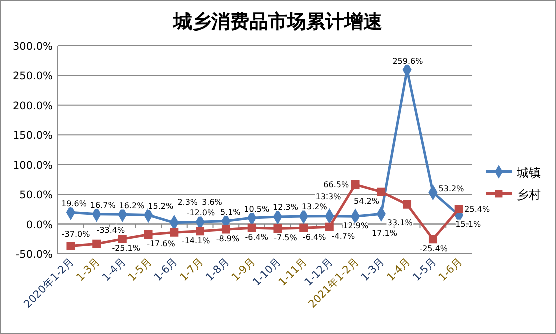 The height and width of the screenshot is (334, 556). I want to click on data-label: 19.6%, so click(75, 204).